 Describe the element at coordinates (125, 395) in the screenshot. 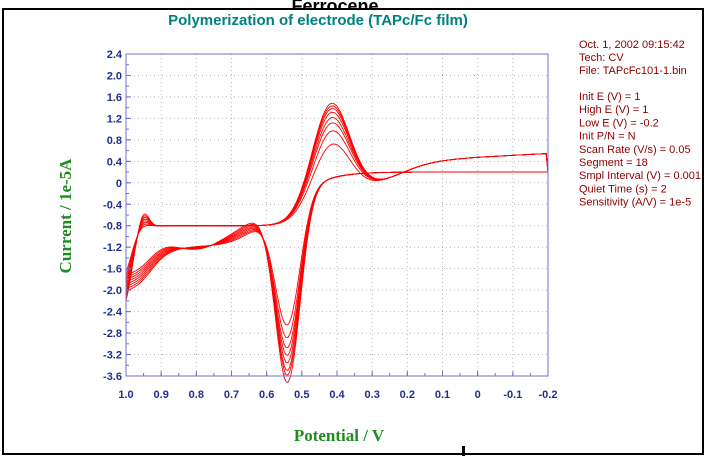

I see `x-tick-label: 1.0` at that location.